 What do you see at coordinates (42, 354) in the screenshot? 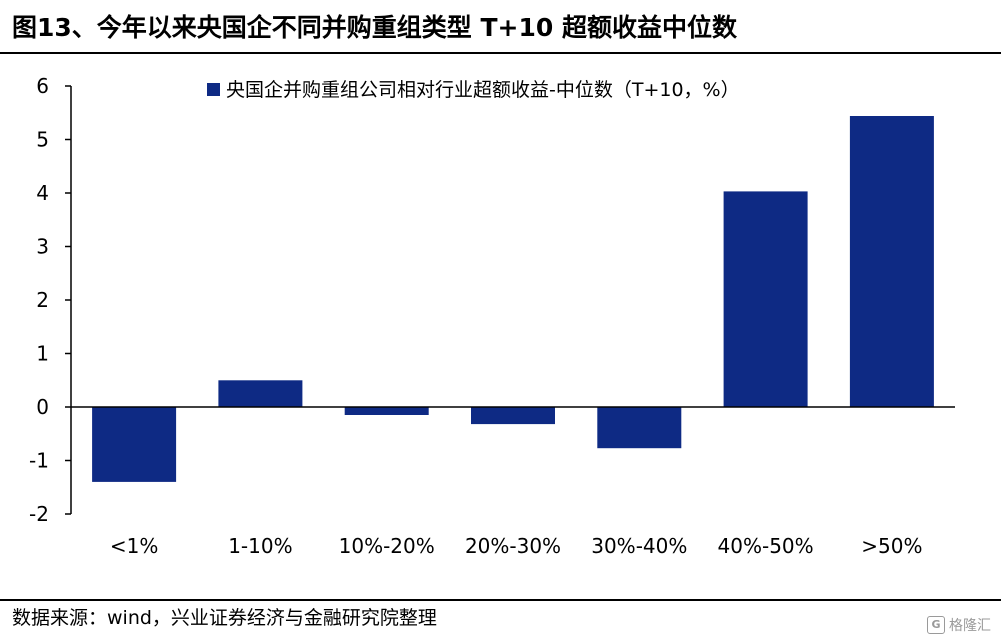
I see `y-tick-label: 1` at bounding box center [42, 354].